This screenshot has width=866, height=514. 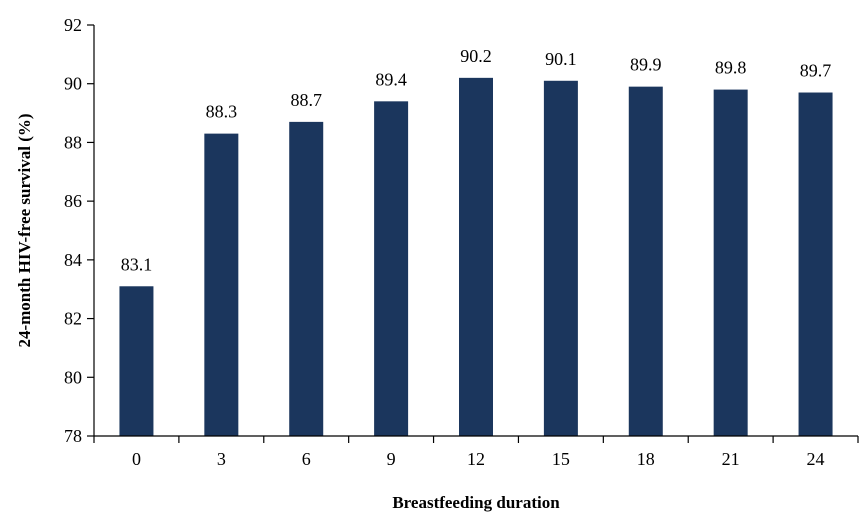 What do you see at coordinates (221, 459) in the screenshot?
I see `x-tick-label: 3` at bounding box center [221, 459].